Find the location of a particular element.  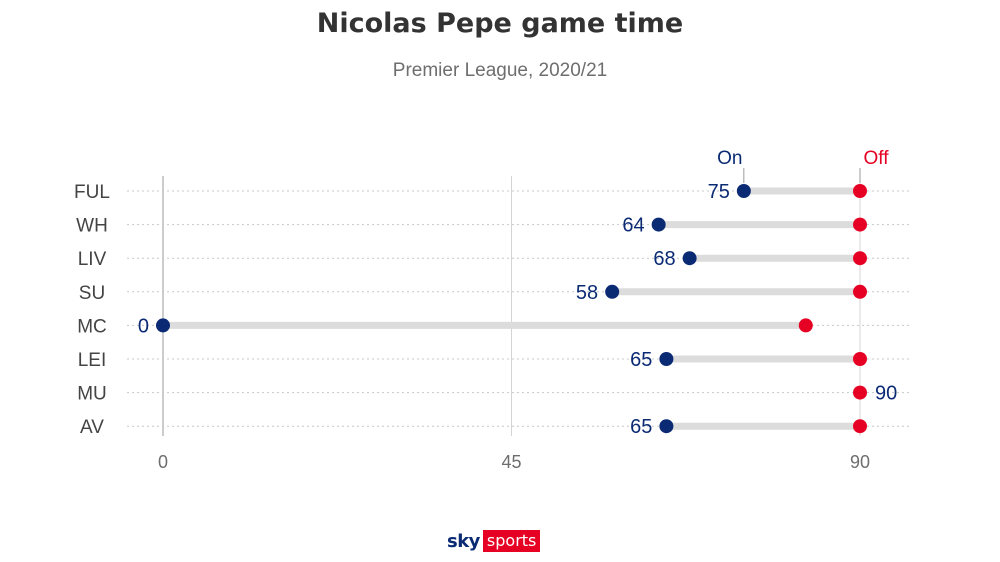

off-value-label: 90 is located at coordinates (886, 394).